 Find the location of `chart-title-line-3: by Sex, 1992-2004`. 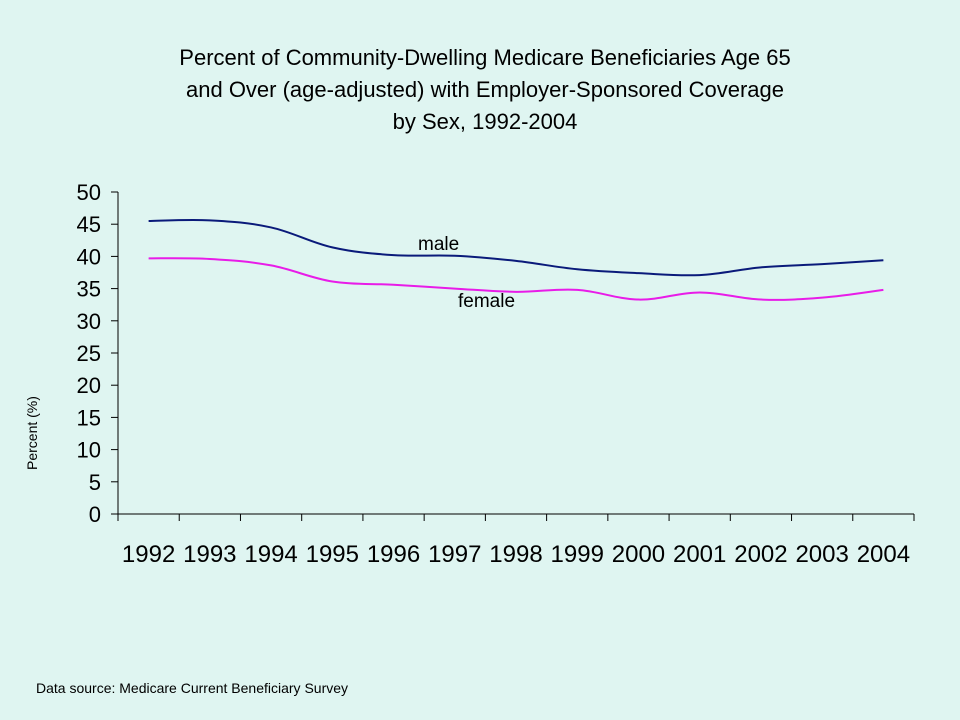

chart-title-line-3: by Sex, 1992-2004 is located at coordinates (485, 121).